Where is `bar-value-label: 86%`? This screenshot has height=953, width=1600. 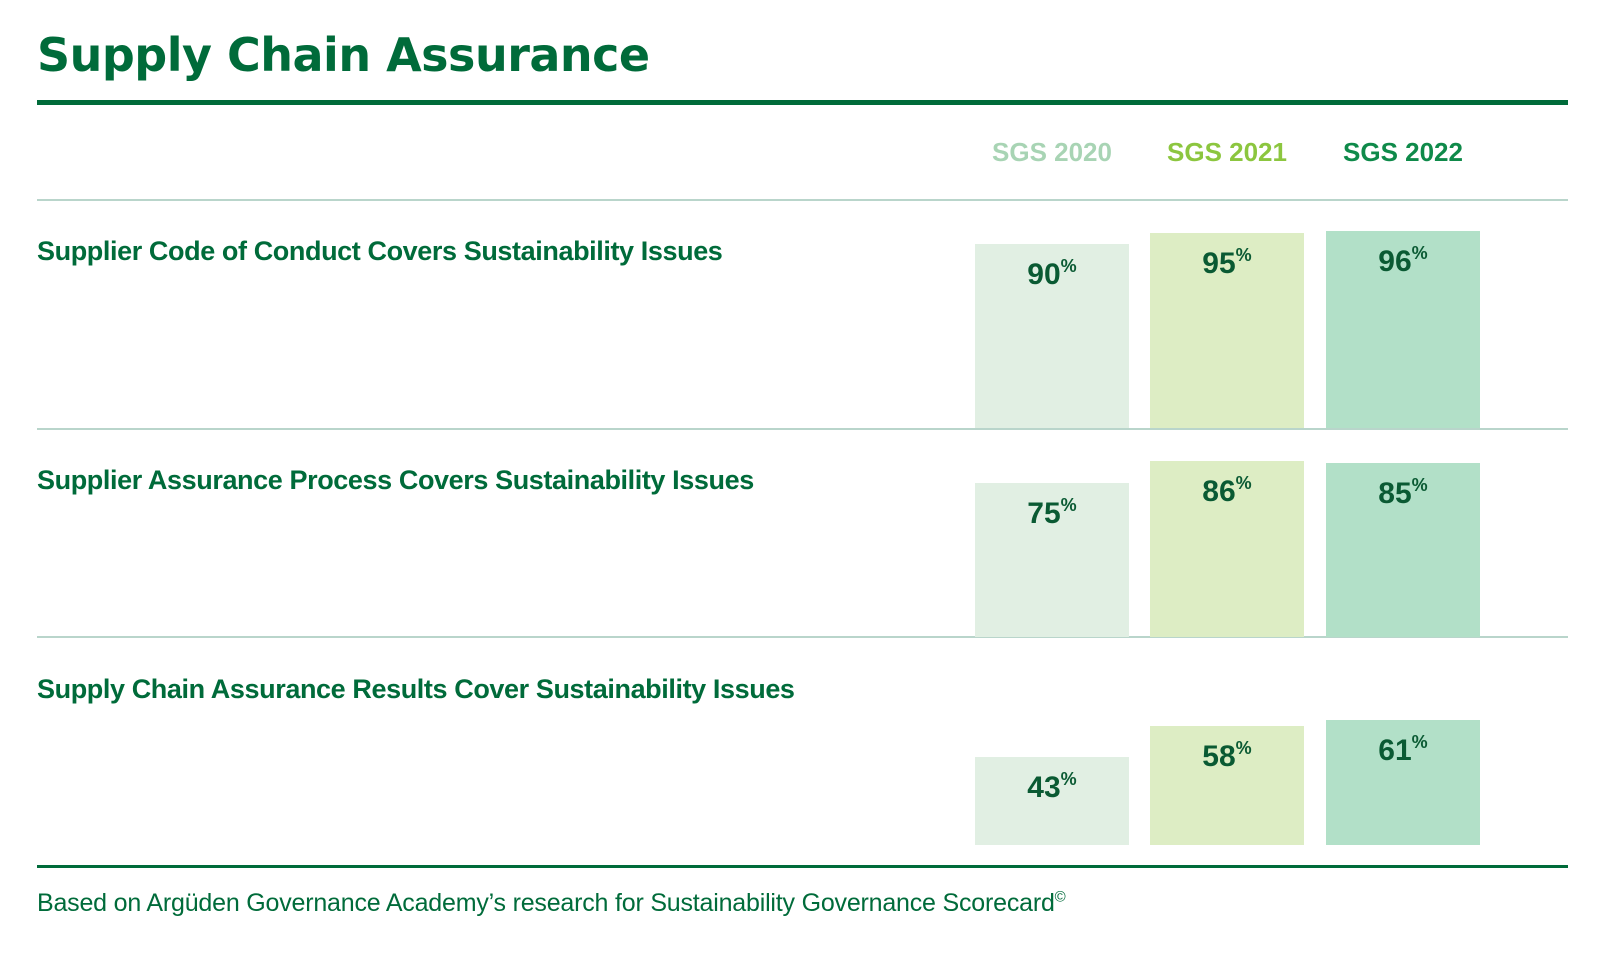 bar-value-label: 86% is located at coordinates (1227, 490).